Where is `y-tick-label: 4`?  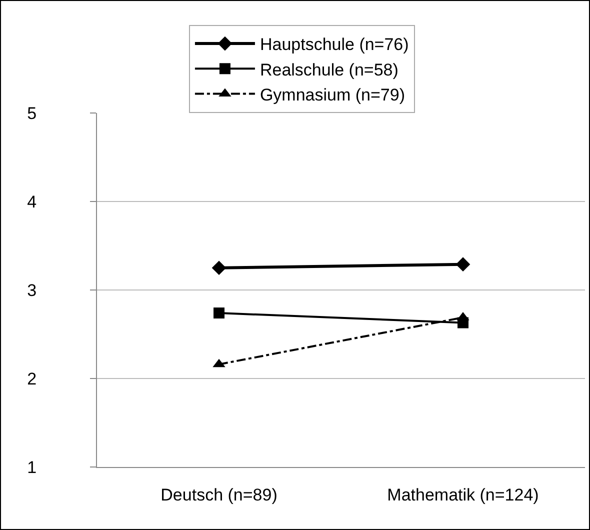 y-tick-label: 4 is located at coordinates (32, 202).